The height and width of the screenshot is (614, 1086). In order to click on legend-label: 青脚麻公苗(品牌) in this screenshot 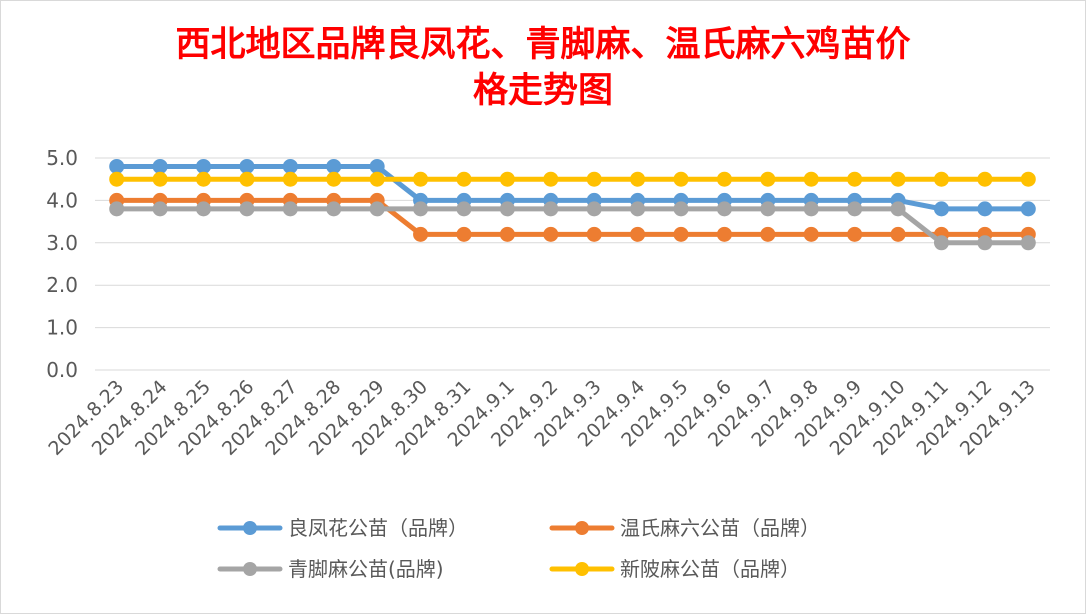, I will do `click(366, 569)`.